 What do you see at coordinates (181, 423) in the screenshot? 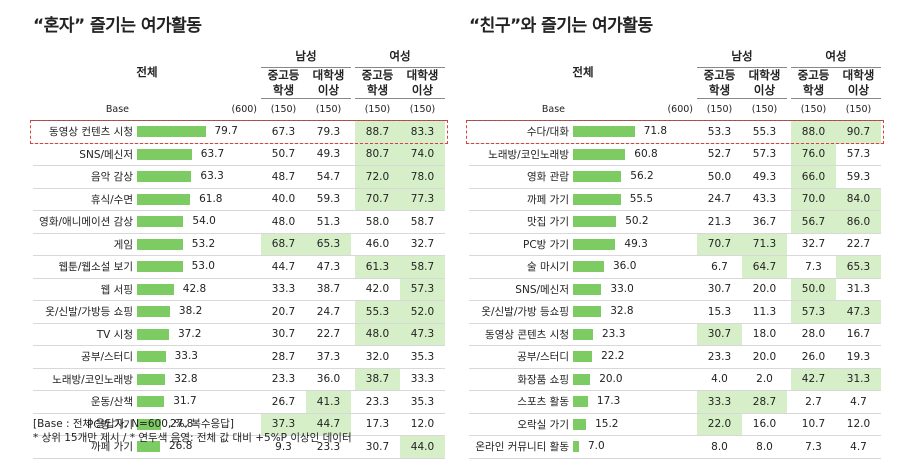
I see `total-value-label: 27.8` at bounding box center [181, 423].